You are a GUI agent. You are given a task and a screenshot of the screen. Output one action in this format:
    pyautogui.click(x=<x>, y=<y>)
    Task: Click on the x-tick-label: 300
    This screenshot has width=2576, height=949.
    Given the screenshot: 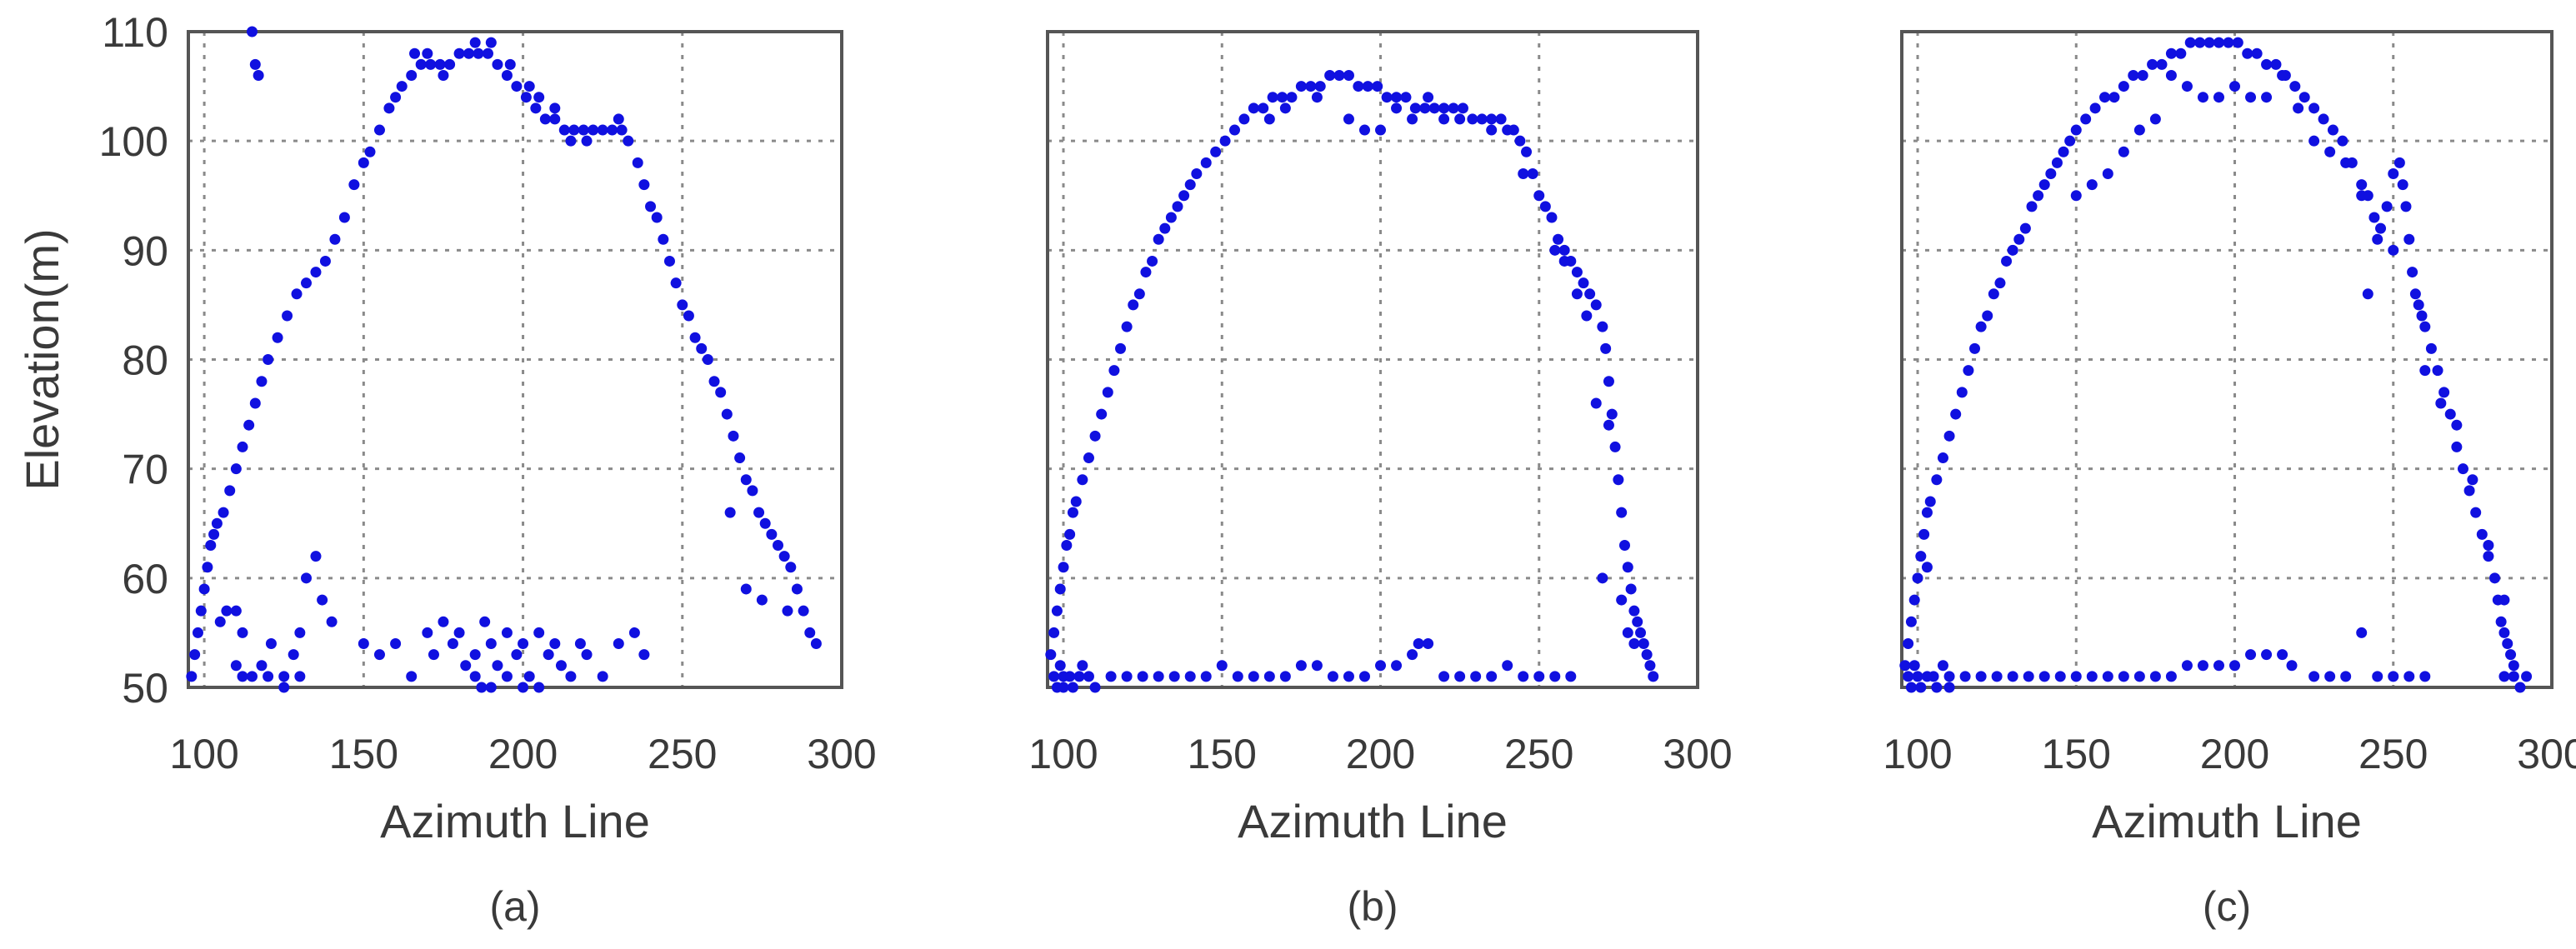 What is the action you would take?
    pyautogui.click(x=2546, y=754)
    